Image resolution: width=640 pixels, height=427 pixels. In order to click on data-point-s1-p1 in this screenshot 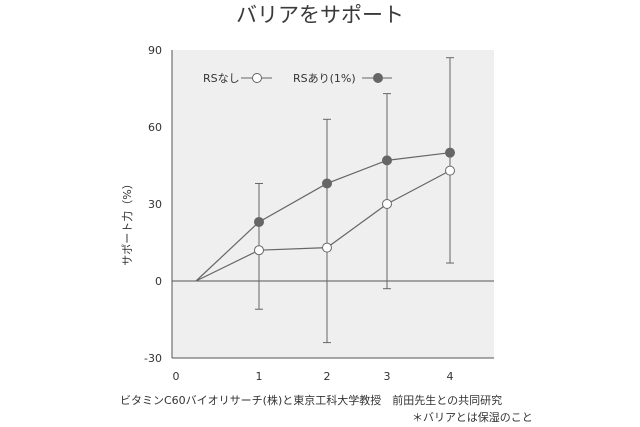, I will do `click(259, 221)`.